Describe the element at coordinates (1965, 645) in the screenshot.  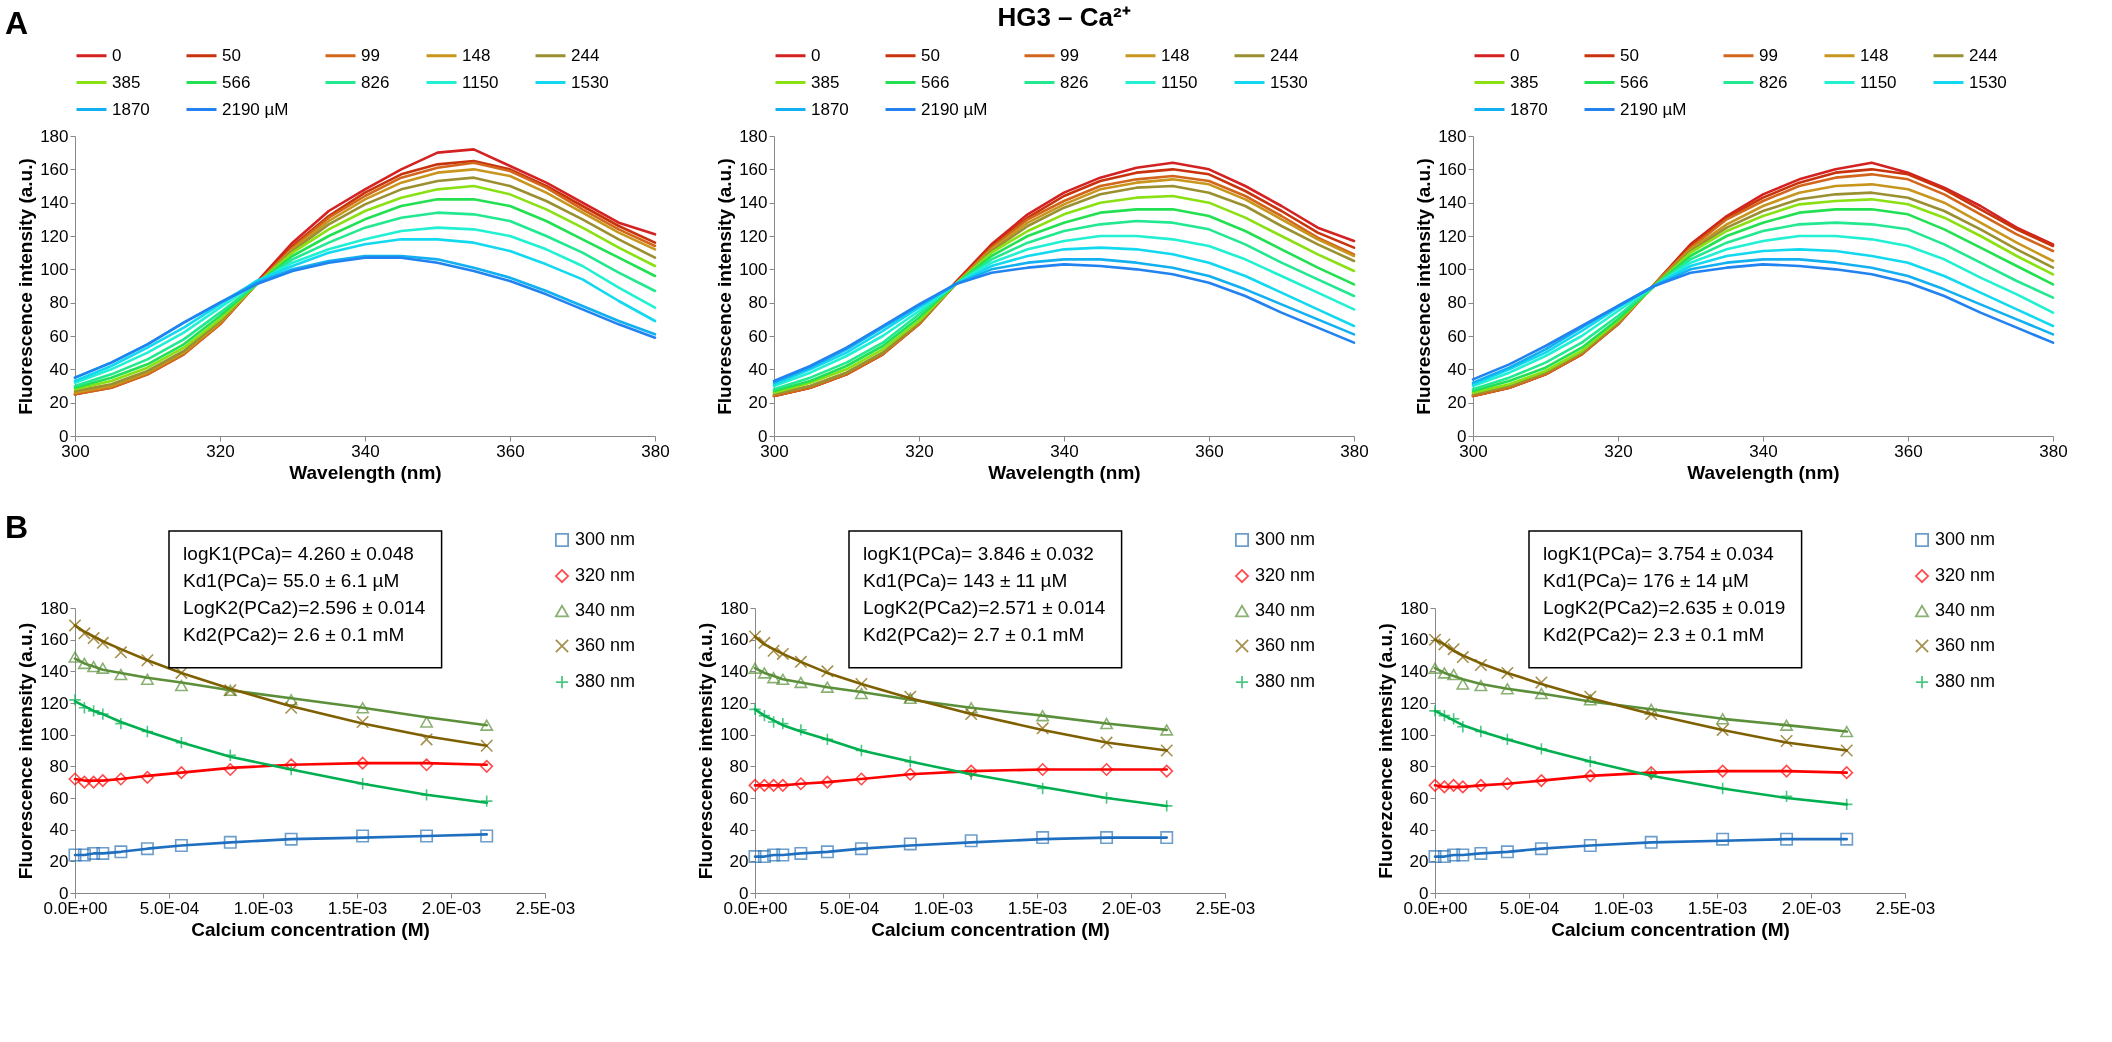
I see `legend-label: 360 nm` at that location.